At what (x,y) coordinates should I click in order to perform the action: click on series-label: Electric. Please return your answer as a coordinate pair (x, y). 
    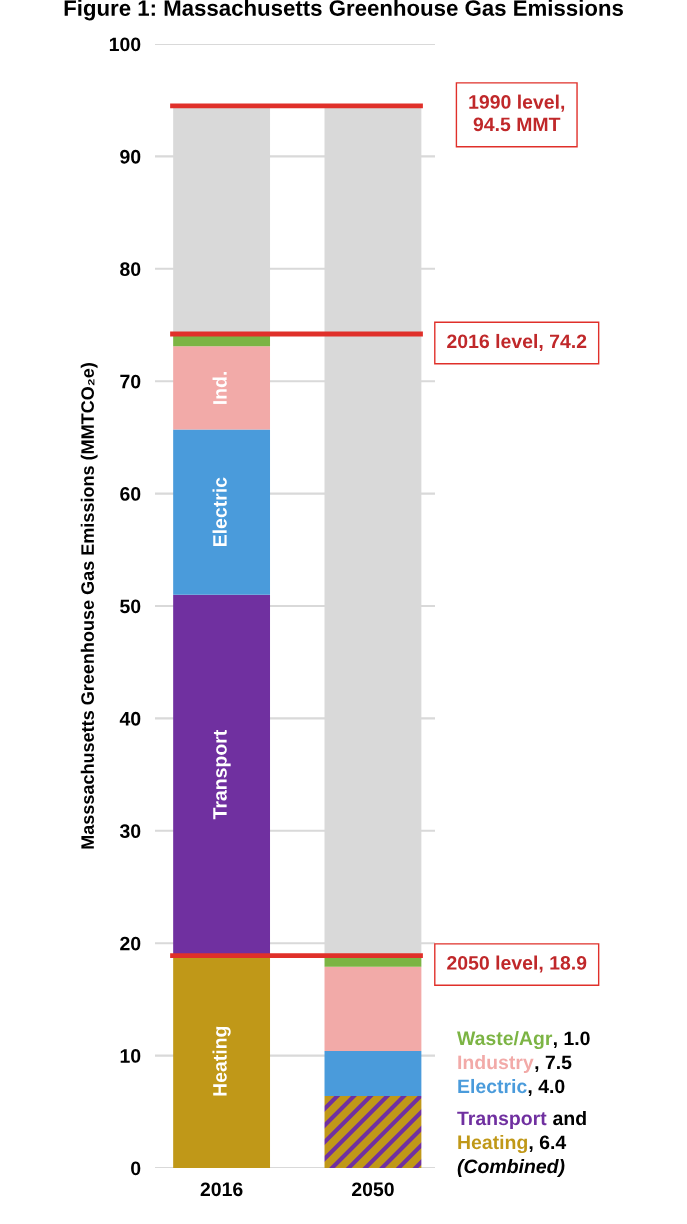
    Looking at the image, I should click on (492, 1086).